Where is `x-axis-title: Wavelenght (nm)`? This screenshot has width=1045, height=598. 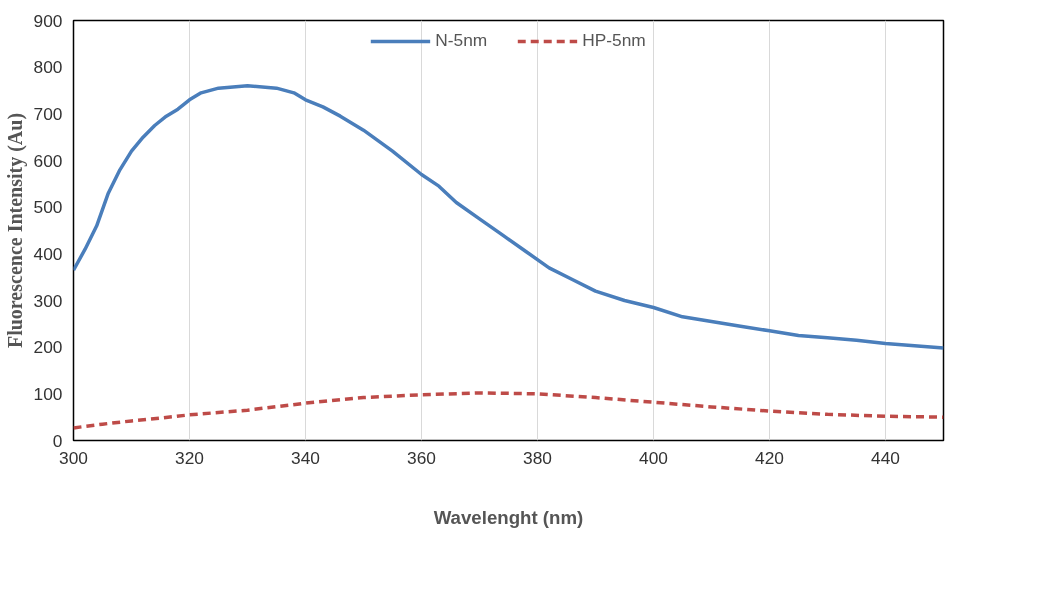 x-axis-title: Wavelenght (nm) is located at coordinates (508, 517).